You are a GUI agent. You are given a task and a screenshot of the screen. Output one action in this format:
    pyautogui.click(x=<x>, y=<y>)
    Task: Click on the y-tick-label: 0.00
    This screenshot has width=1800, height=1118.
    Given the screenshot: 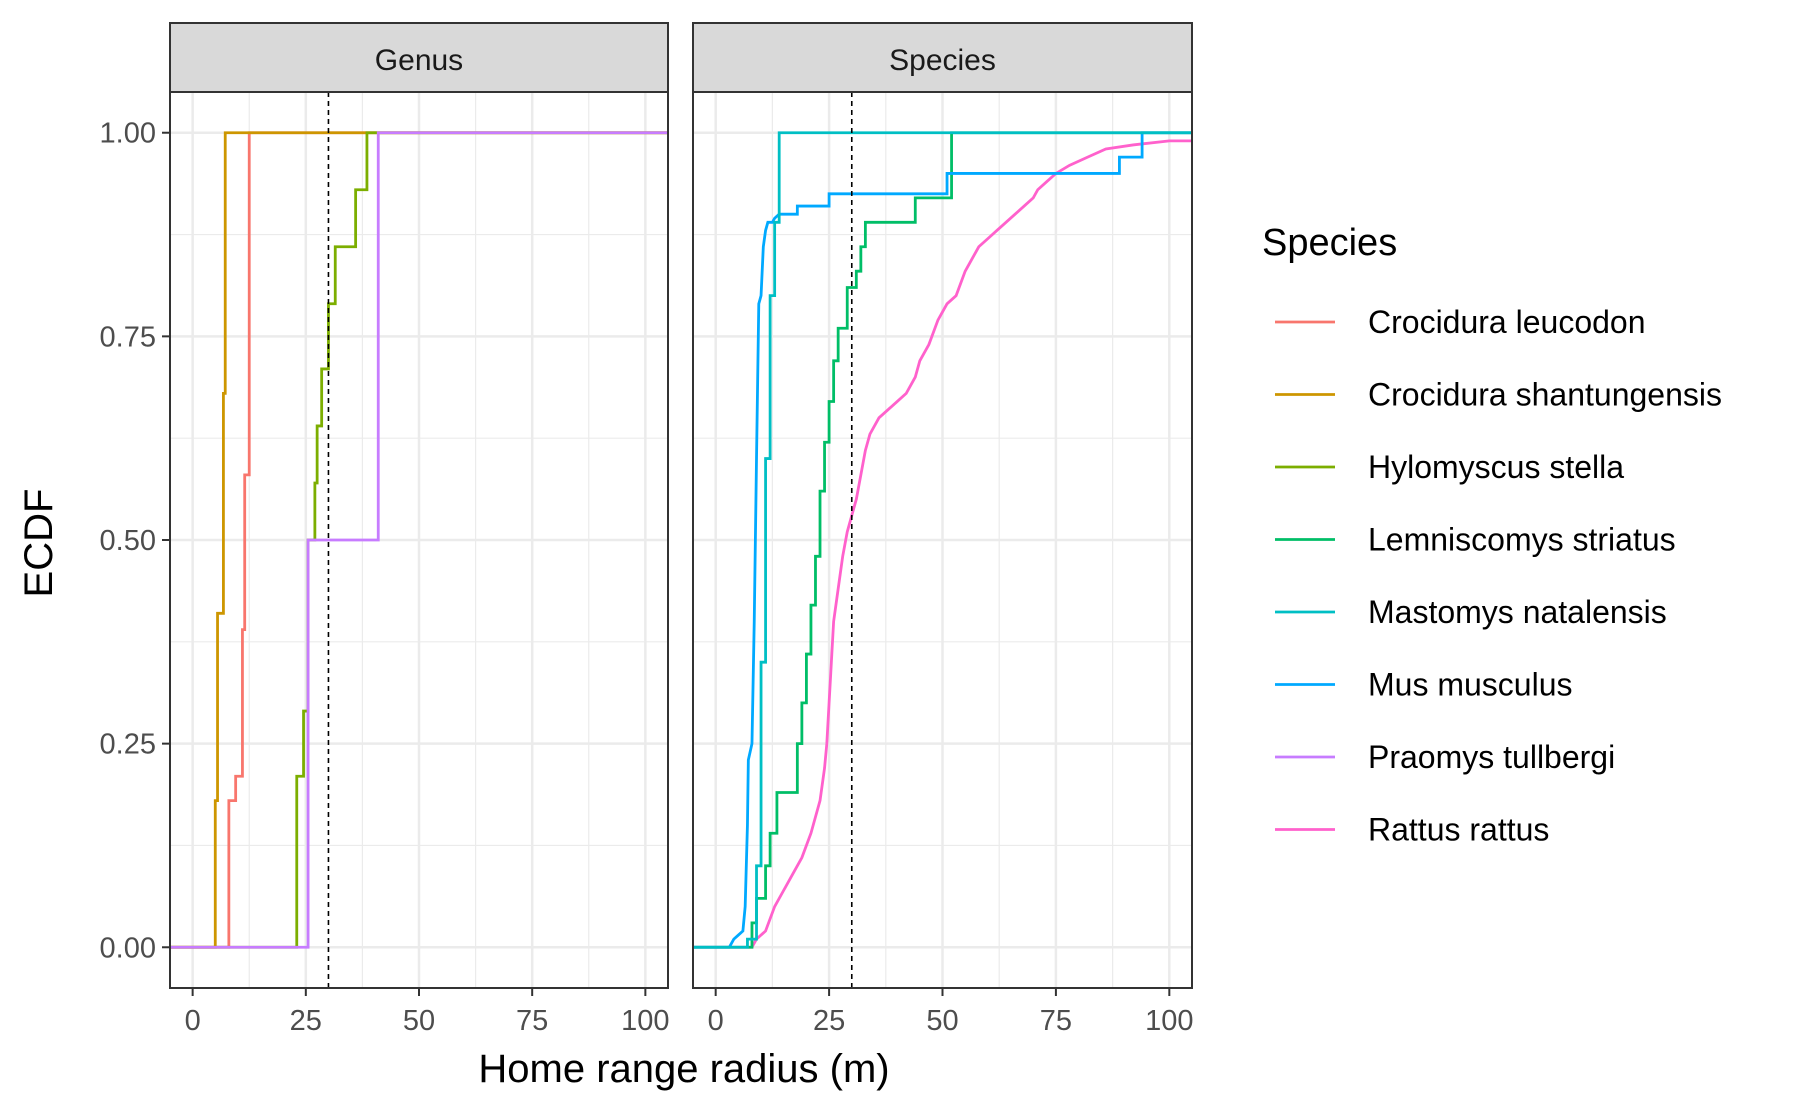 What is the action you would take?
    pyautogui.click(x=128, y=948)
    